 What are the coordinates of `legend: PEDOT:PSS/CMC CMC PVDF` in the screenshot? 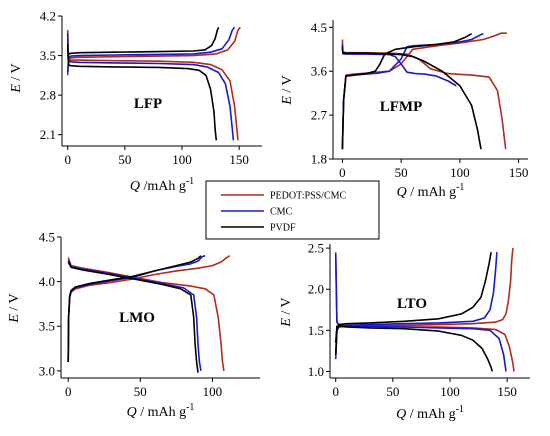 It's located at (292, 210).